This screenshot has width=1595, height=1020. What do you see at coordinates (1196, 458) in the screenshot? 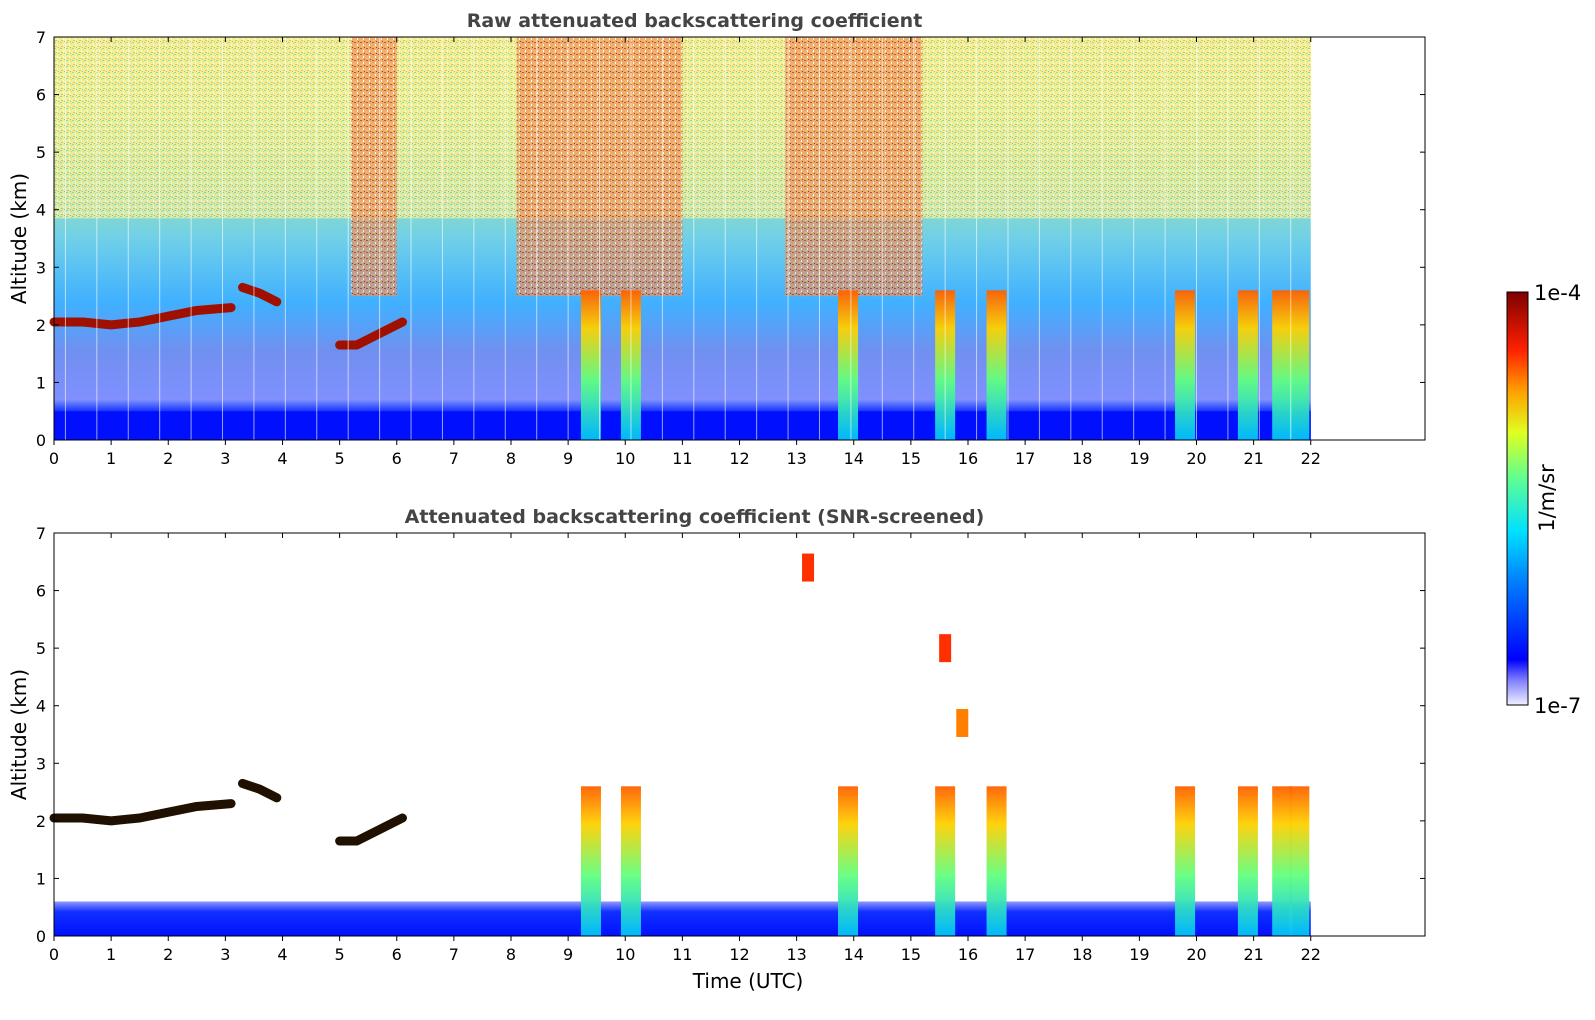
I see `x-tick-label: 20` at bounding box center [1196, 458].